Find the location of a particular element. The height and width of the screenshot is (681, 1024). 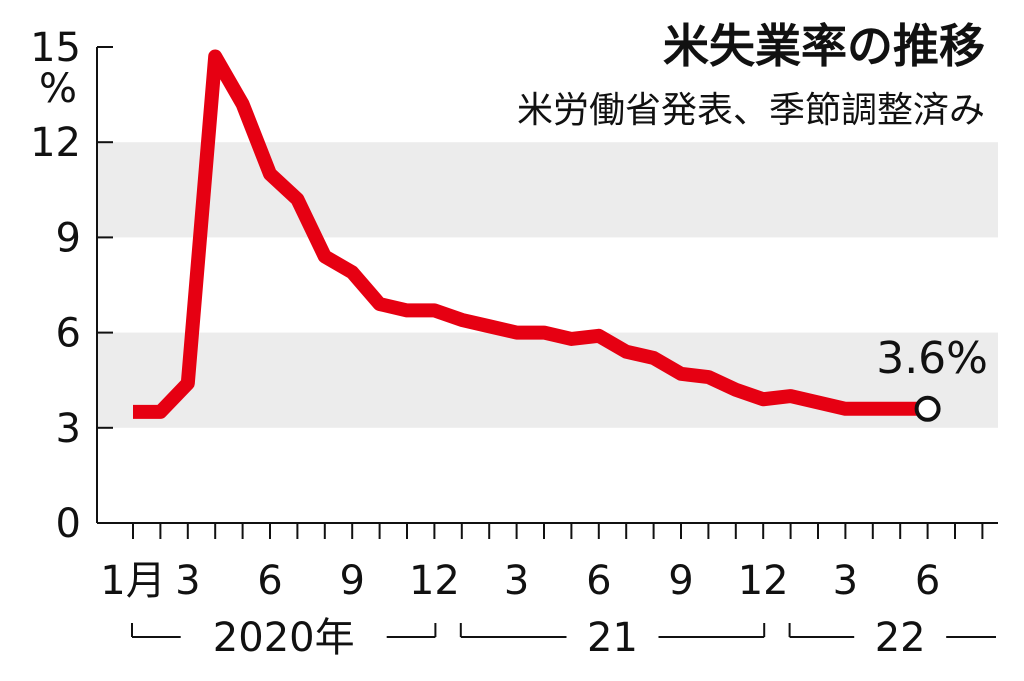

y-unit-label: % is located at coordinates (58, 89).